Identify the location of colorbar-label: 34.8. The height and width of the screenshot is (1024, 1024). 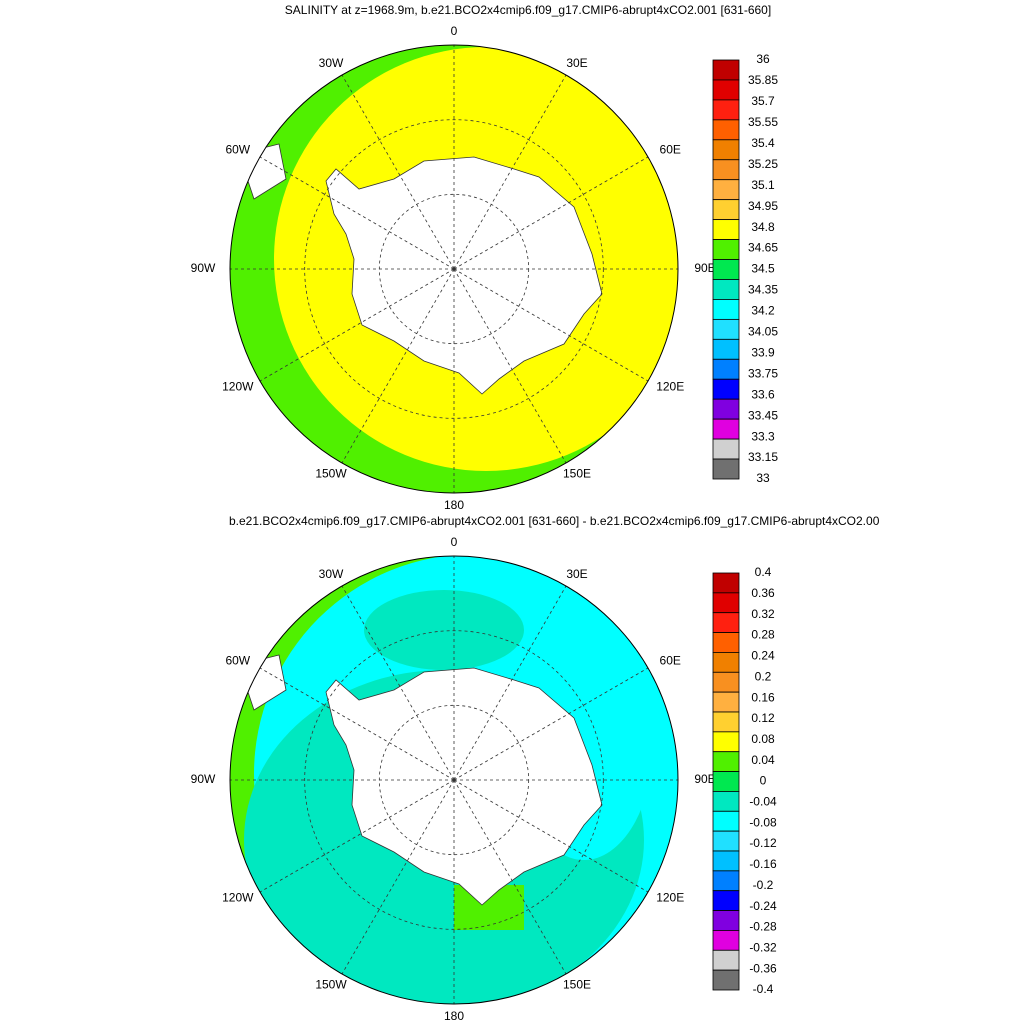
(763, 227).